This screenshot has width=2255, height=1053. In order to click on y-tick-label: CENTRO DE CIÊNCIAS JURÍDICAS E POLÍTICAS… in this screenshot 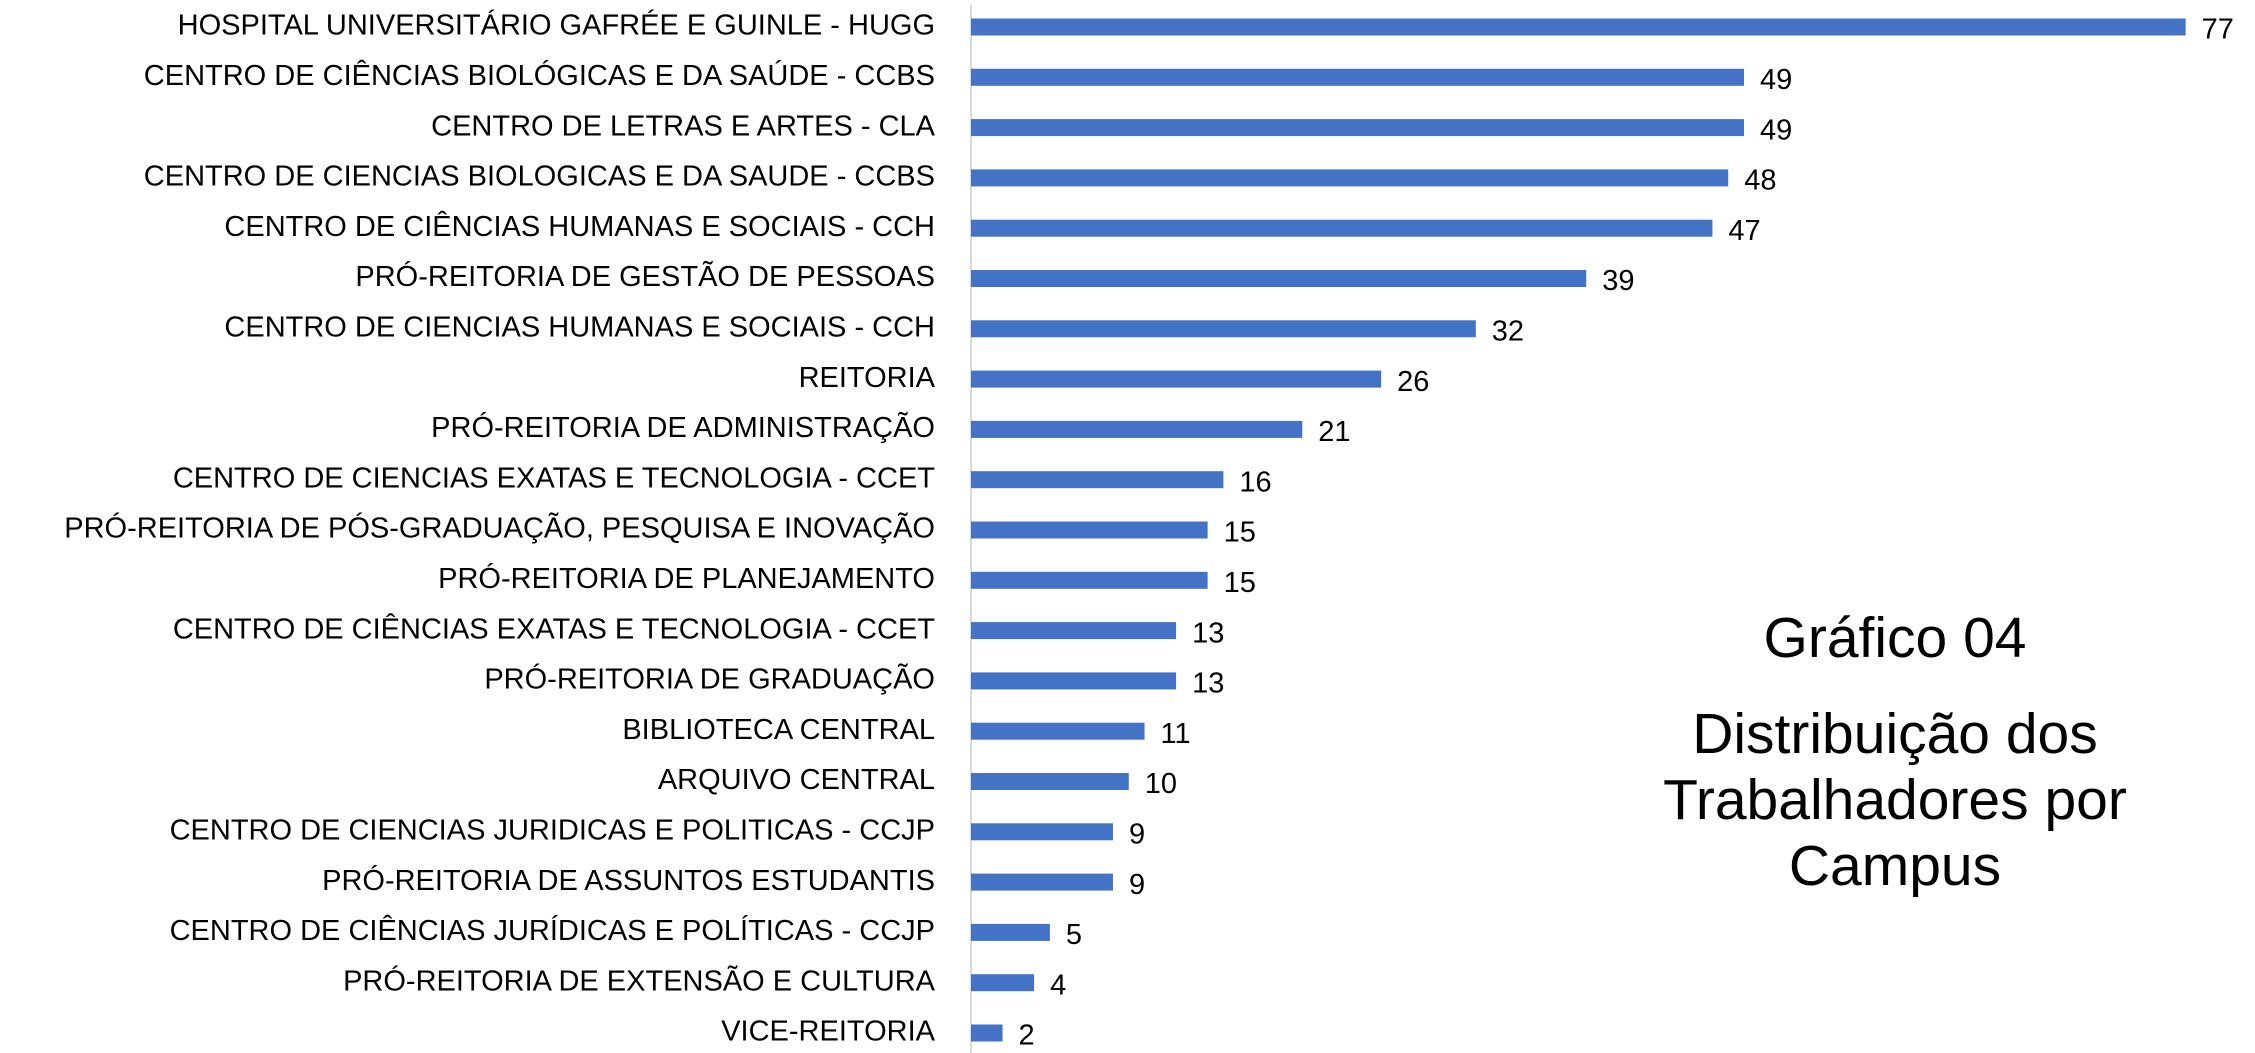, I will do `click(552, 930)`.